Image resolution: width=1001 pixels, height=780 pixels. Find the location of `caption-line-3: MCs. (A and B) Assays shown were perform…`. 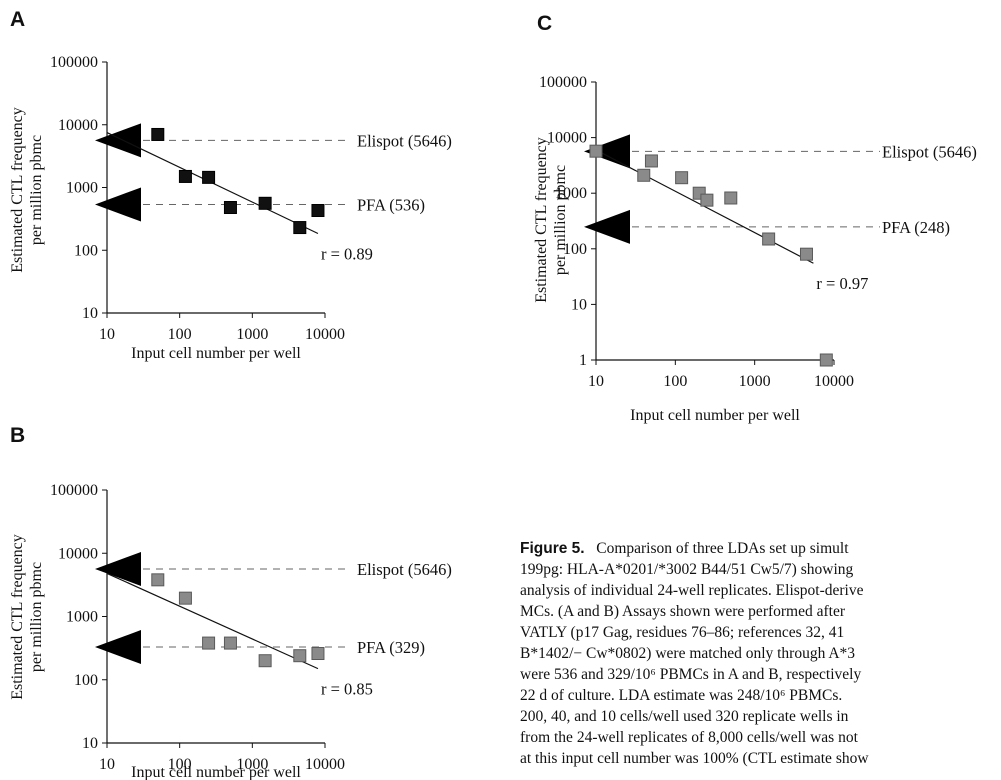

caption-line-3: MCs. (A and B) Assays shown were perform… is located at coordinates (683, 611).